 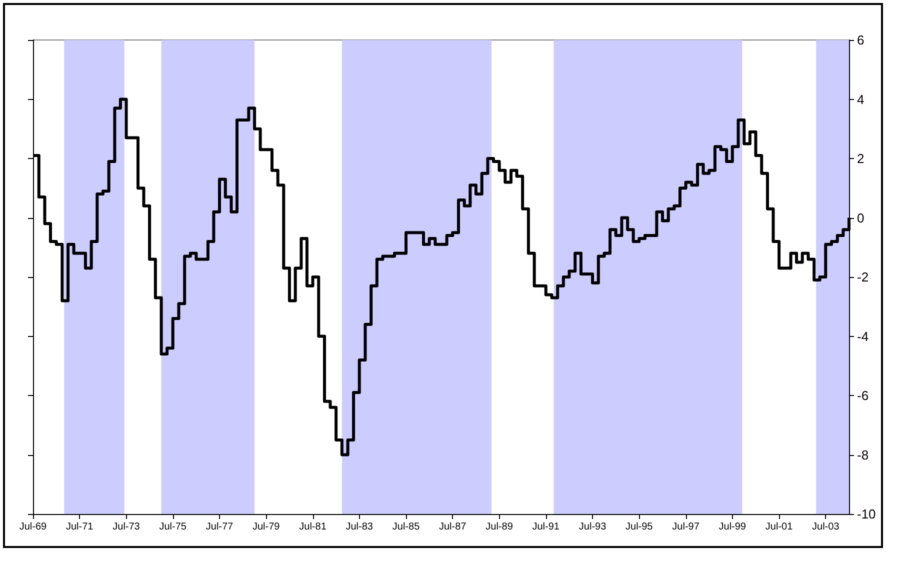 I want to click on x-tick-label: Jul-89, so click(x=500, y=527).